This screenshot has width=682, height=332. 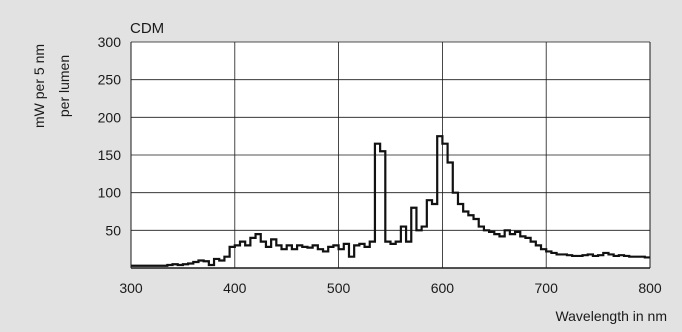 What do you see at coordinates (110, 42) in the screenshot?
I see `y-tick-label: 300` at bounding box center [110, 42].